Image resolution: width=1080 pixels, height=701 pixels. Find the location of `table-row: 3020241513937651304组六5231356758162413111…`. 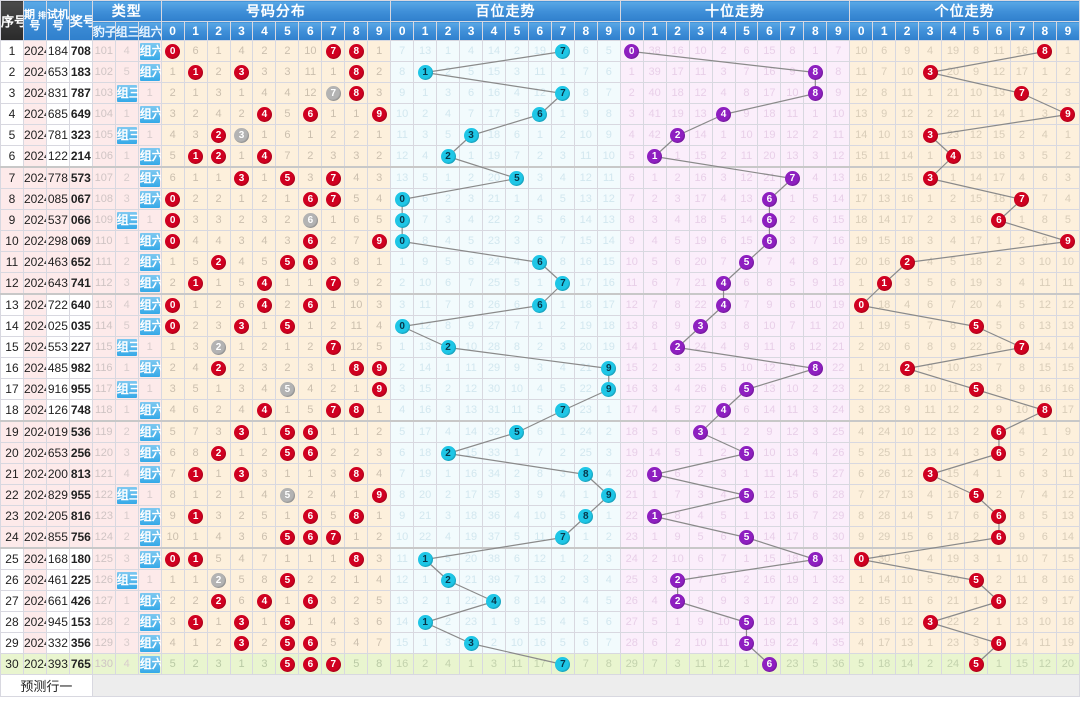

table-row: 3020241513937651304组六5231356758162413111… is located at coordinates (540, 664).